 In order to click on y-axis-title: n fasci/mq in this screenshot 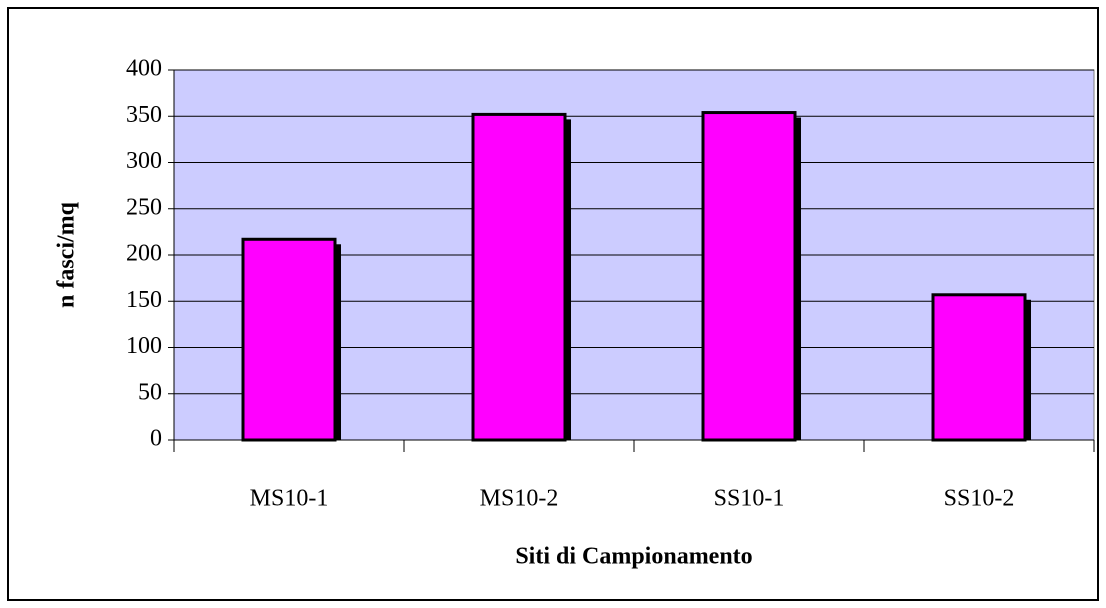, I will do `click(67, 254)`.